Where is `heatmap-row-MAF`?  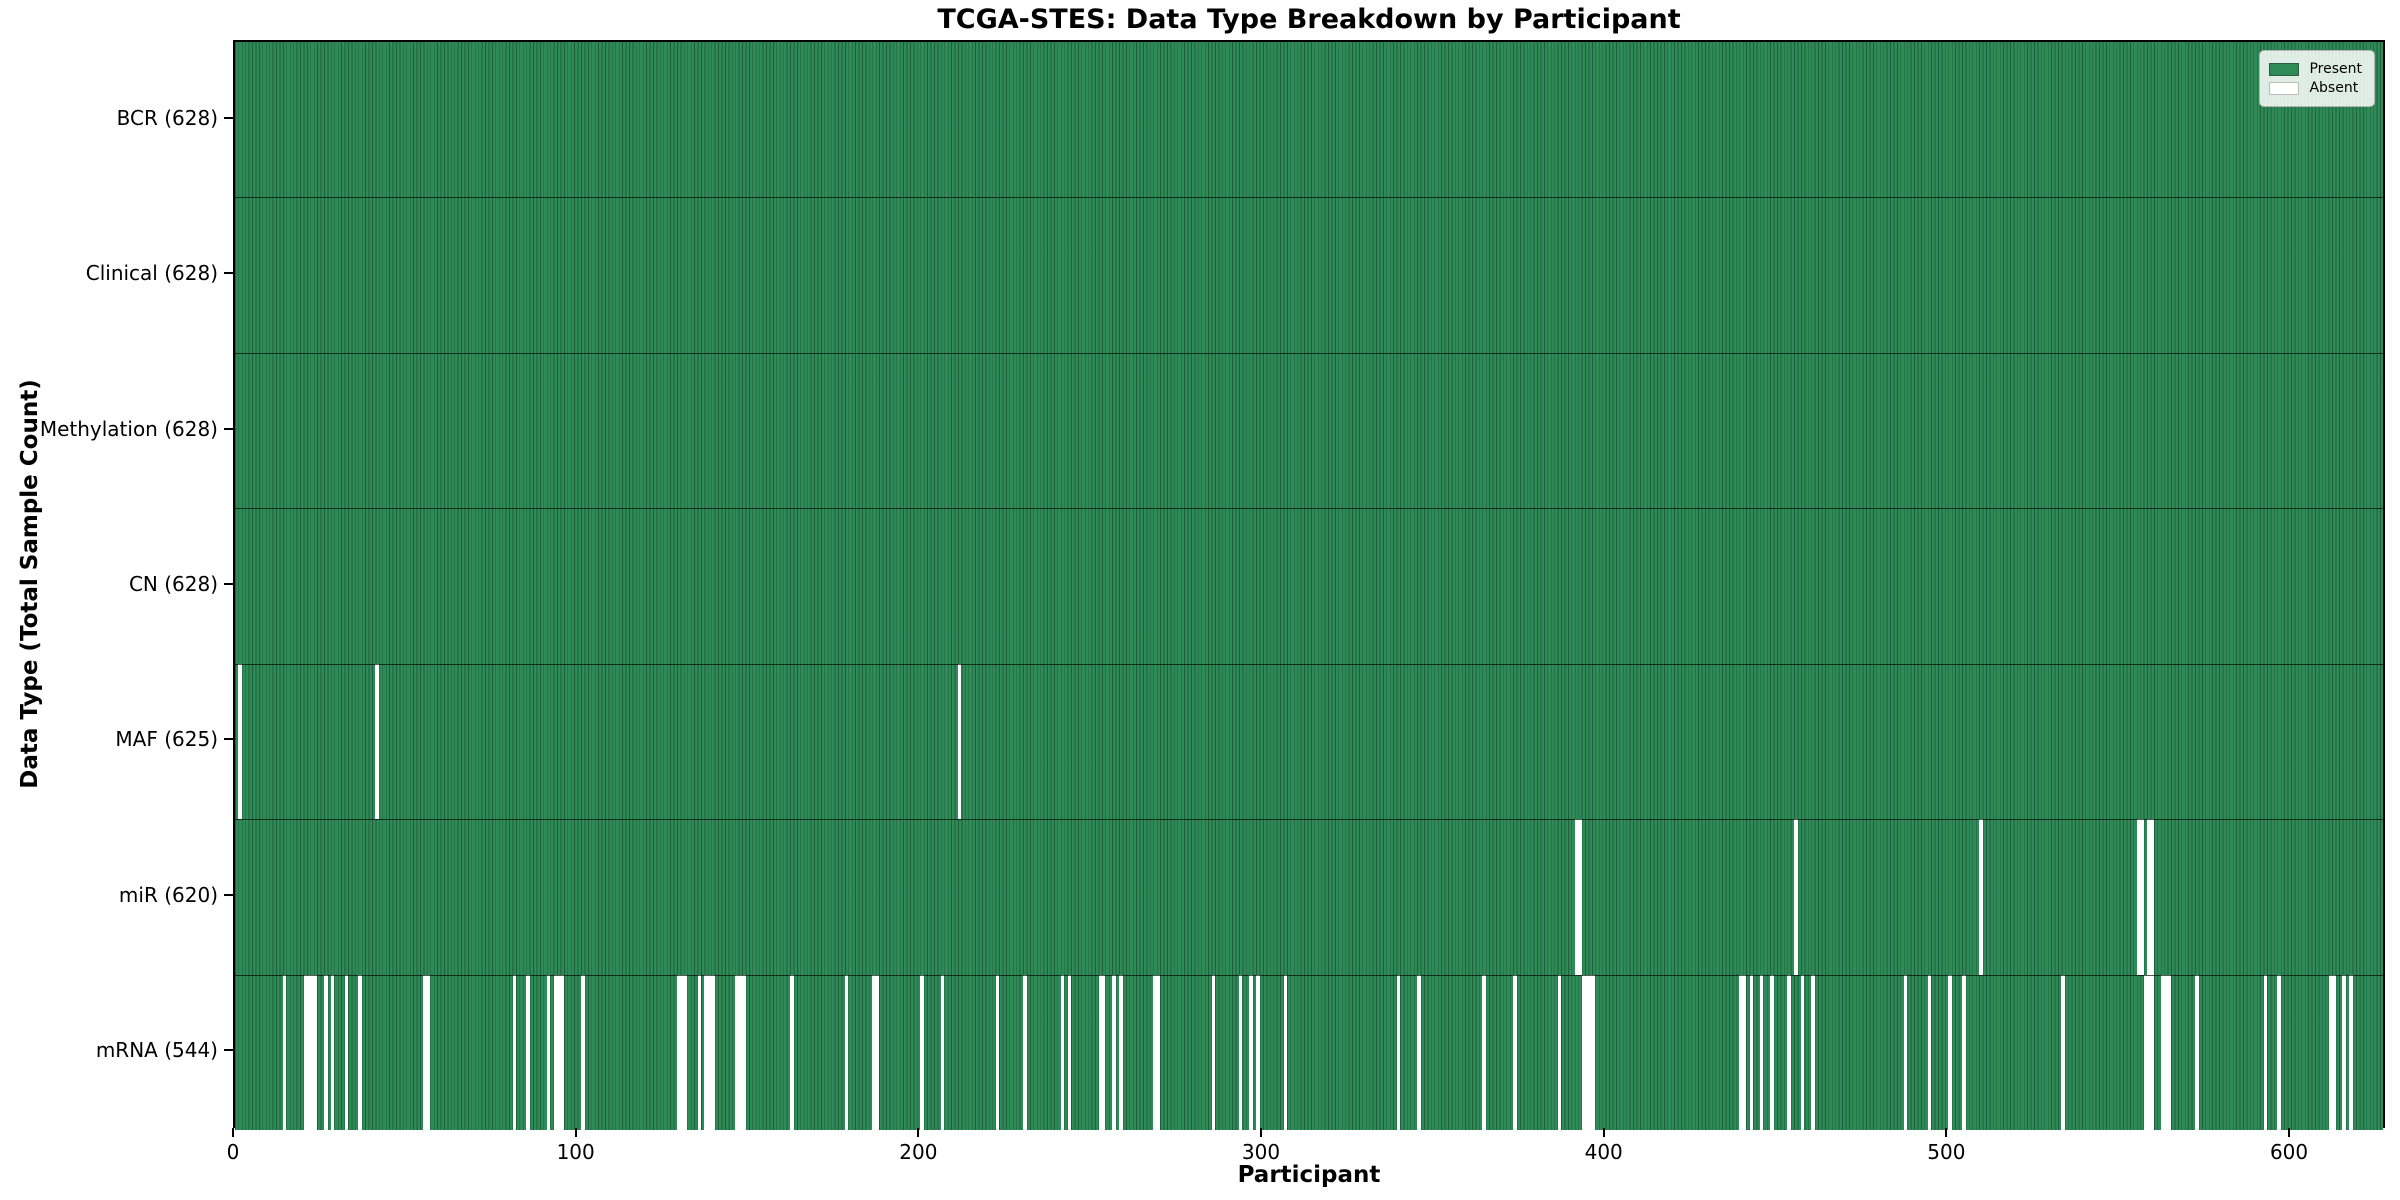 heatmap-row-MAF is located at coordinates (1309, 741).